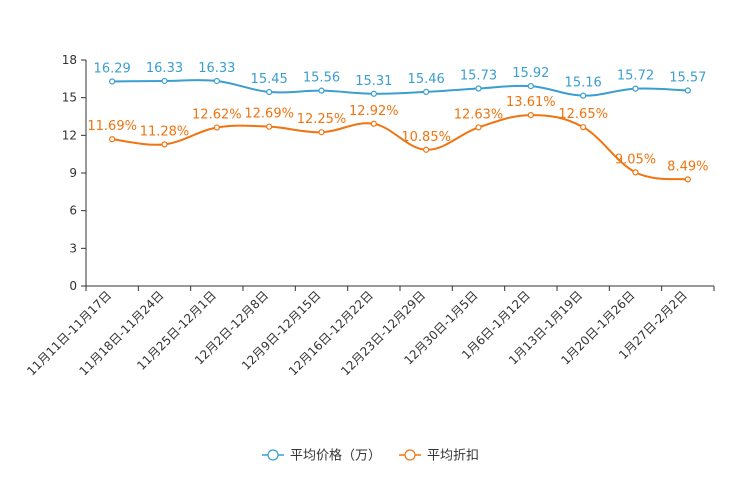  Describe the element at coordinates (635, 76) in the screenshot. I see `data-label: 15.72` at that location.